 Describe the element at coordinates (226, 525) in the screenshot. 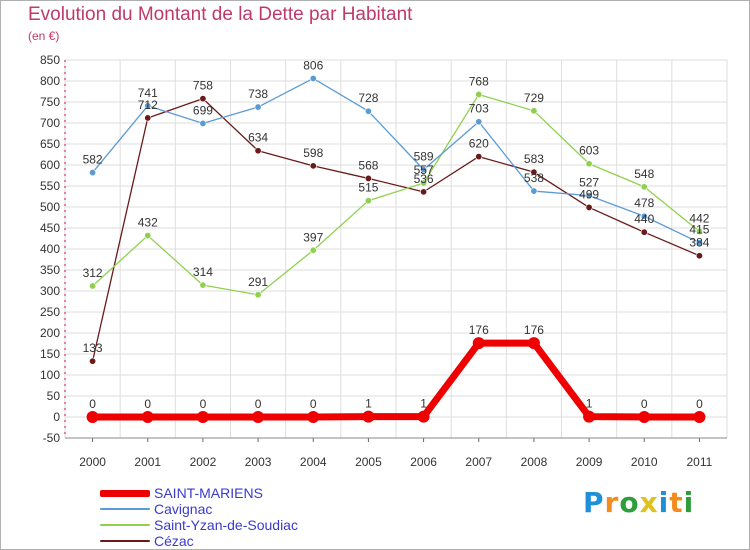

I see `legend-label: Saint-Yzan-de-Soudiac` at that location.